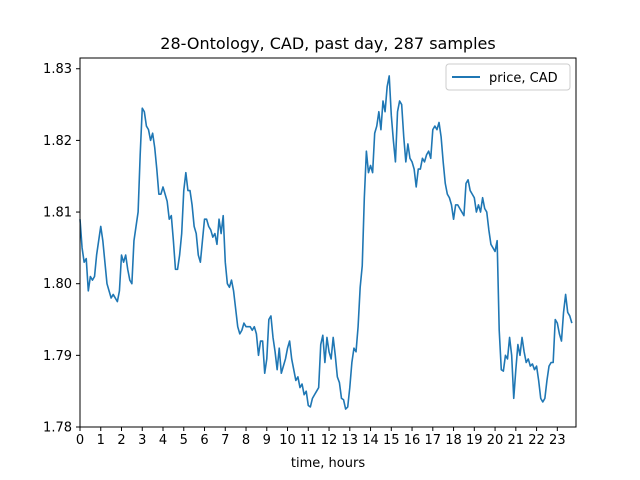 This screenshot has width=640, height=480. What do you see at coordinates (350, 440) in the screenshot?
I see `x-tick-label: 13` at bounding box center [350, 440].